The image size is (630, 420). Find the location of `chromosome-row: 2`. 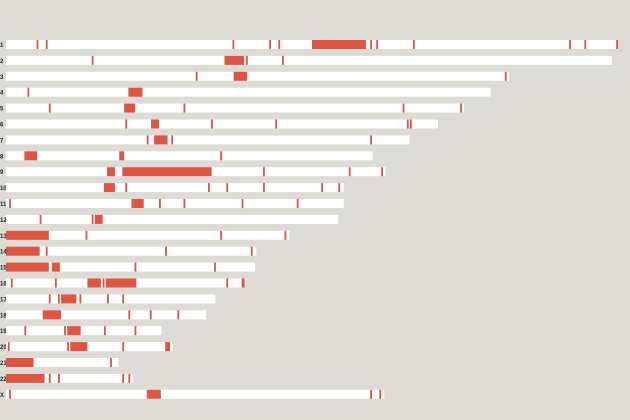

chromosome-row: 2 is located at coordinates (306, 60).